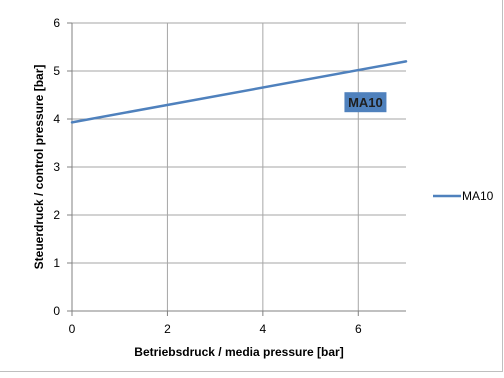 This screenshot has width=504, height=378. What do you see at coordinates (478, 196) in the screenshot?
I see `legend-label: MA10` at bounding box center [478, 196].